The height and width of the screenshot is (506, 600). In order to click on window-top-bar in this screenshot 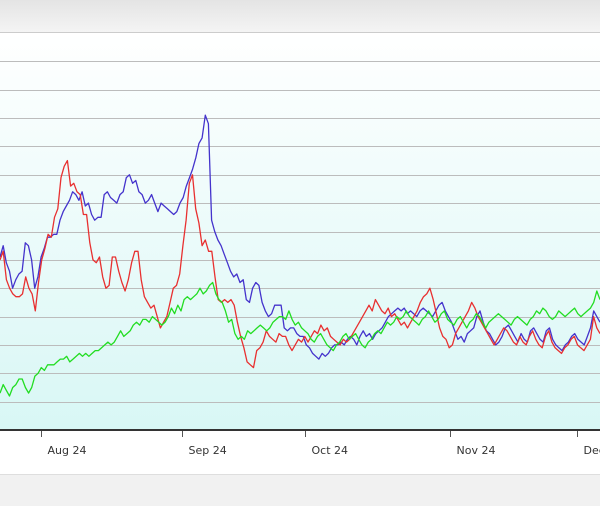, I will do `click(300, 16)`.